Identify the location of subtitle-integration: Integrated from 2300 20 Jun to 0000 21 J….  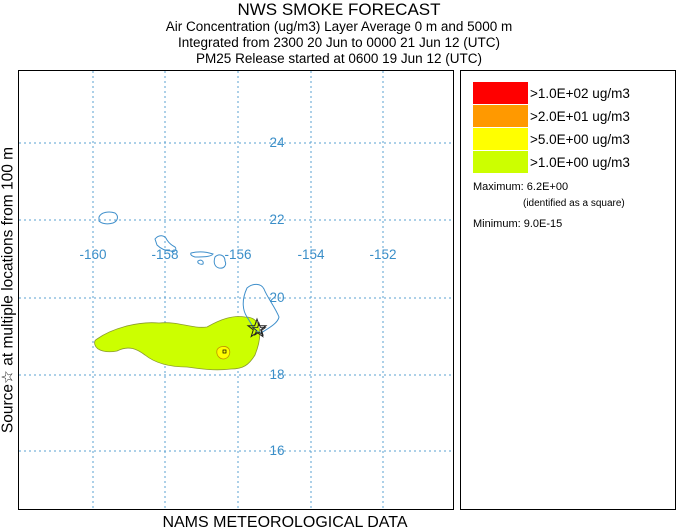
(339, 42).